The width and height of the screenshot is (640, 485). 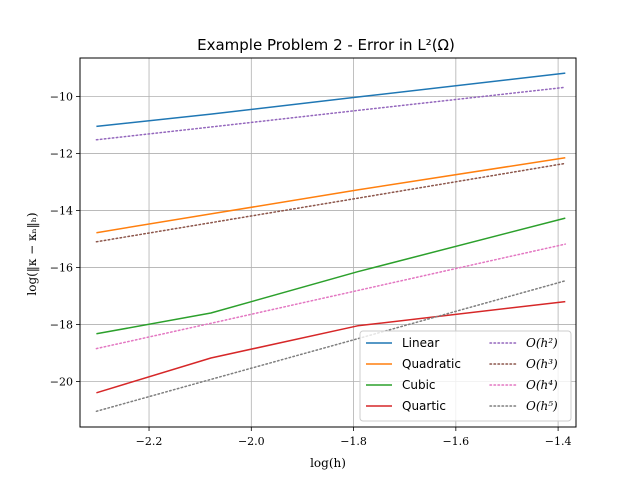 What do you see at coordinates (61, 324) in the screenshot?
I see `y-tick-label: −18` at bounding box center [61, 324].